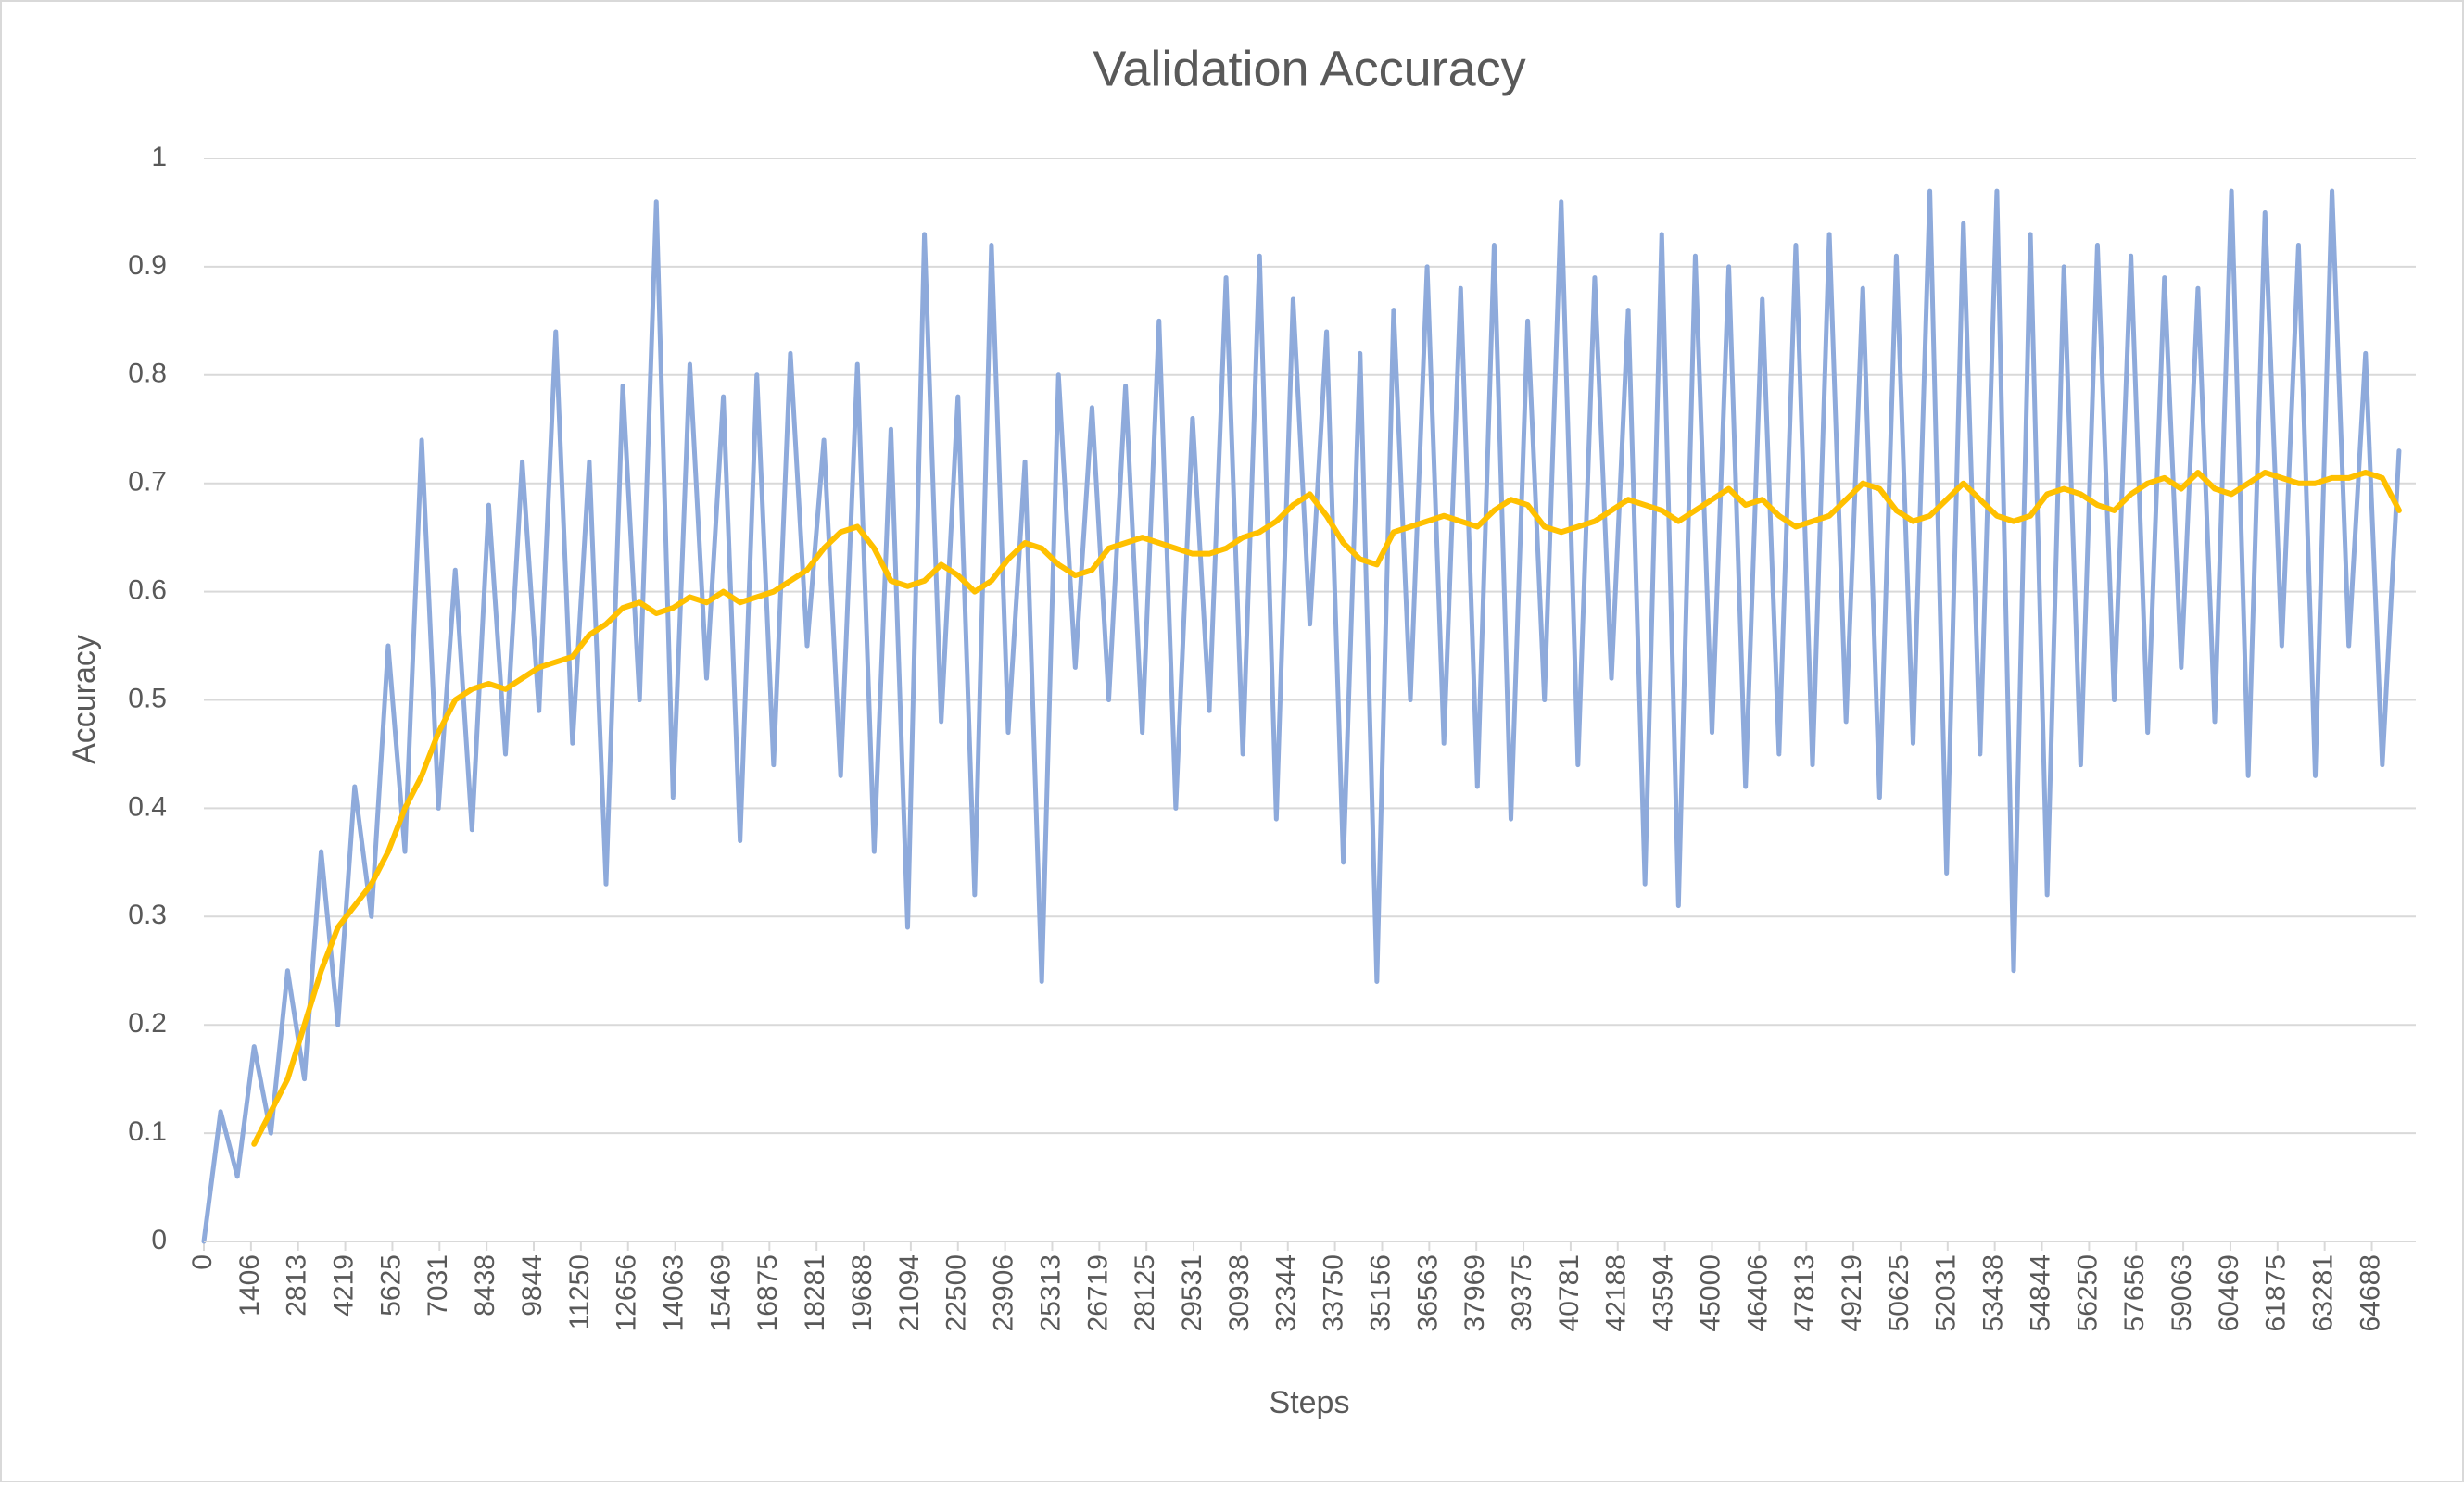 The width and height of the screenshot is (2464, 1487). What do you see at coordinates (344, 1285) in the screenshot?
I see `x-tick-label: 4219` at bounding box center [344, 1285].